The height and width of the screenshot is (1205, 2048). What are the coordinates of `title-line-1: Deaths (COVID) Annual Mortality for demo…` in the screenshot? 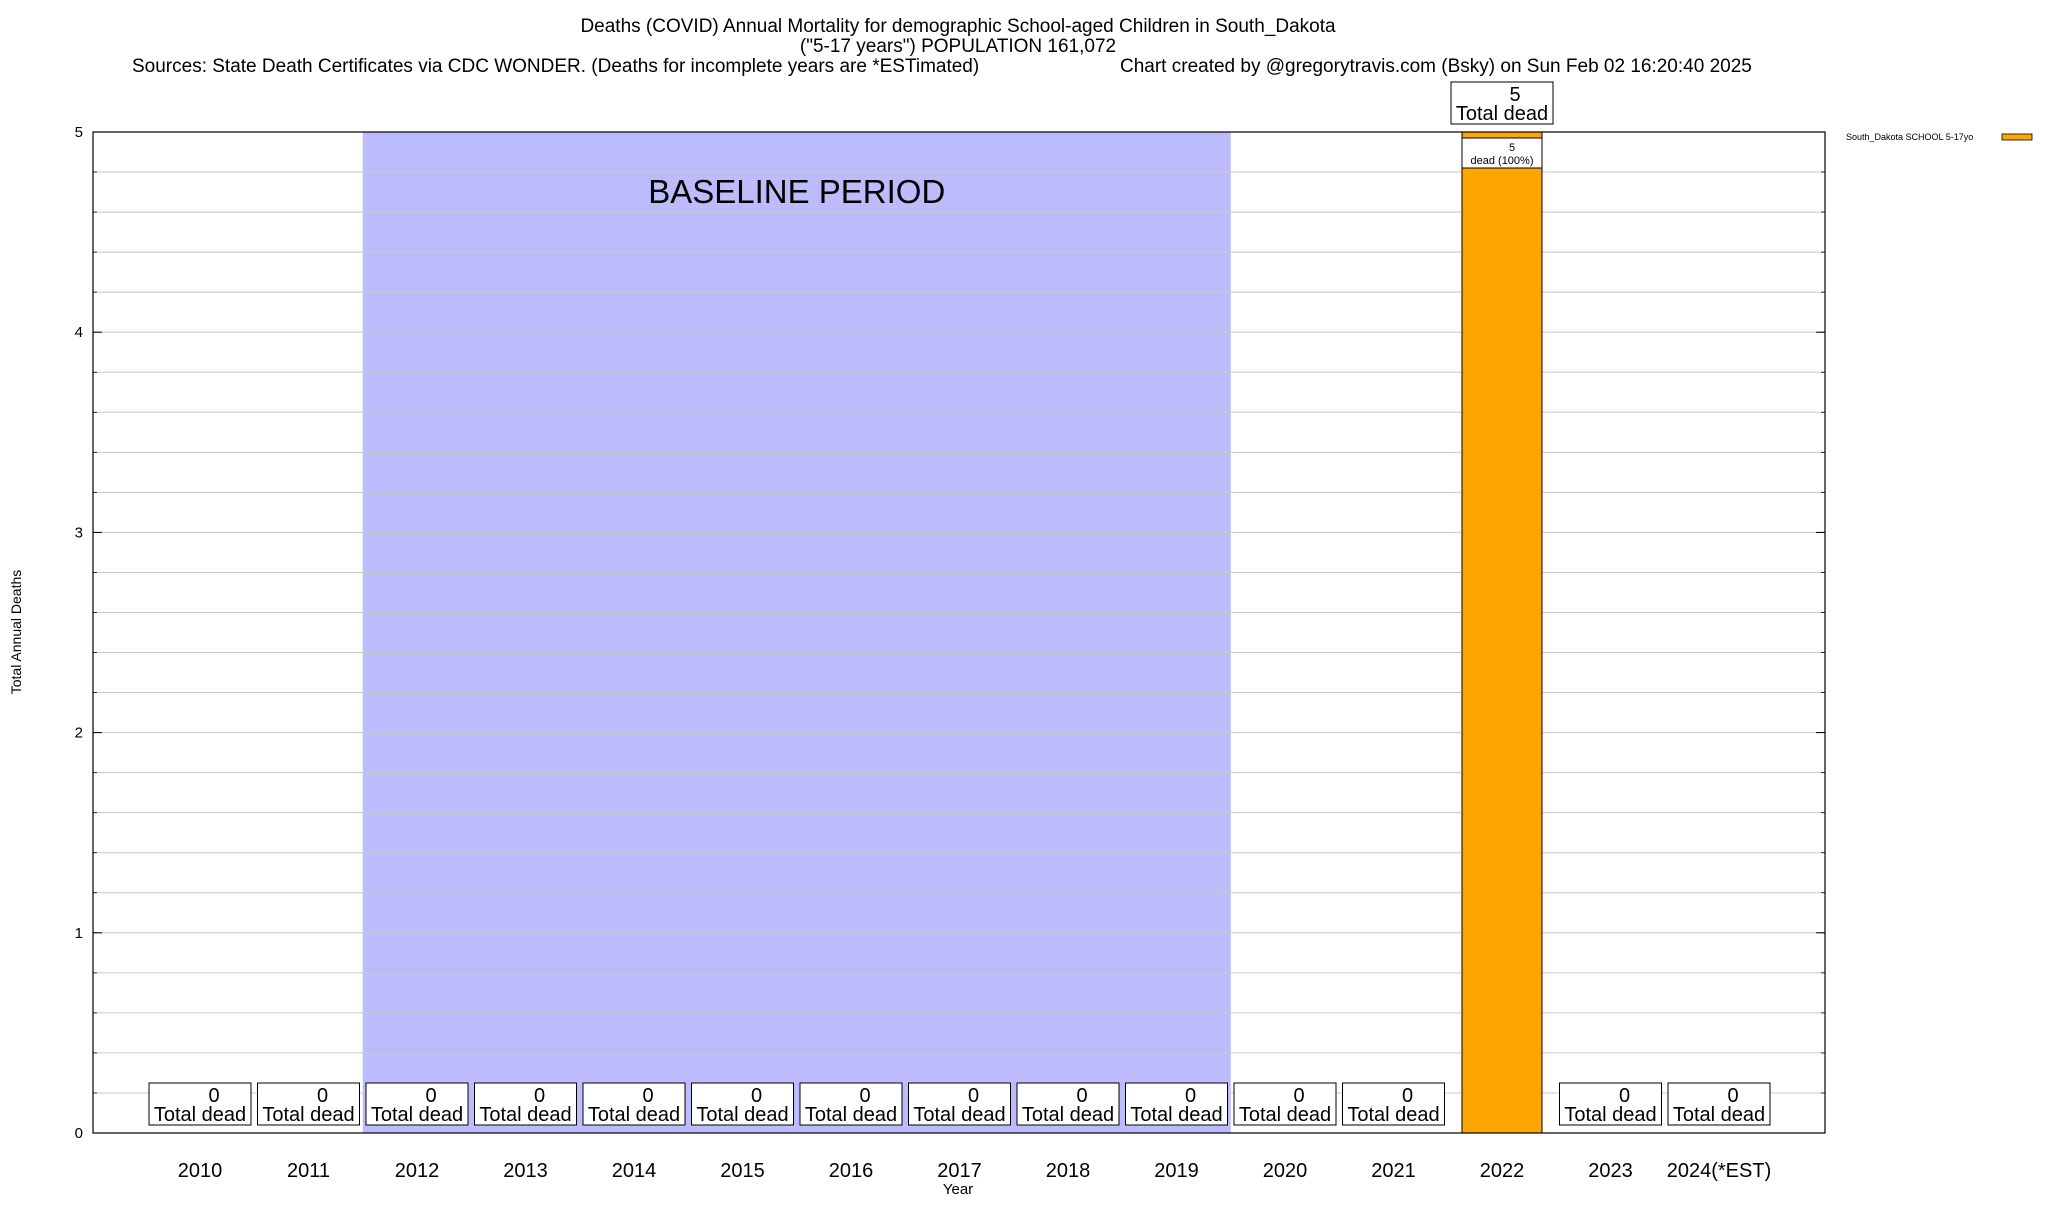 It's located at (958, 26).